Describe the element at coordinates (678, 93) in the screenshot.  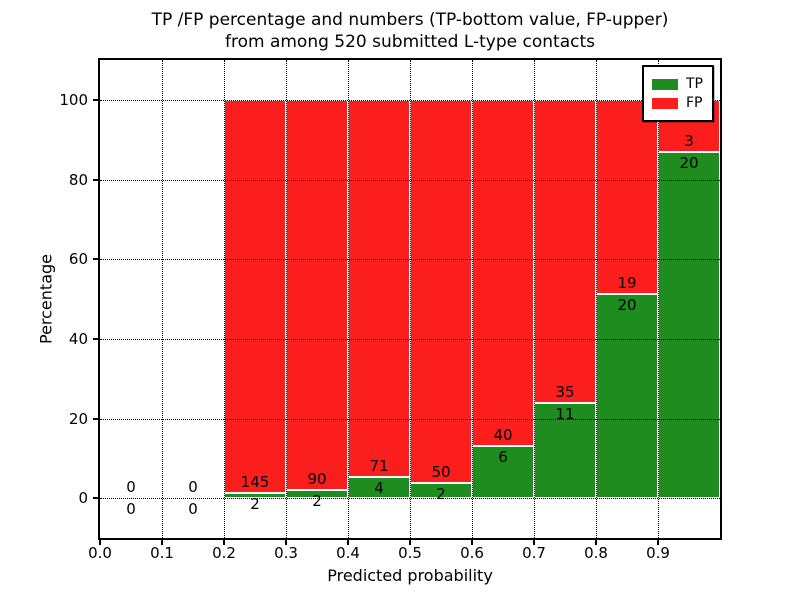
I see `legend: TP FP` at that location.